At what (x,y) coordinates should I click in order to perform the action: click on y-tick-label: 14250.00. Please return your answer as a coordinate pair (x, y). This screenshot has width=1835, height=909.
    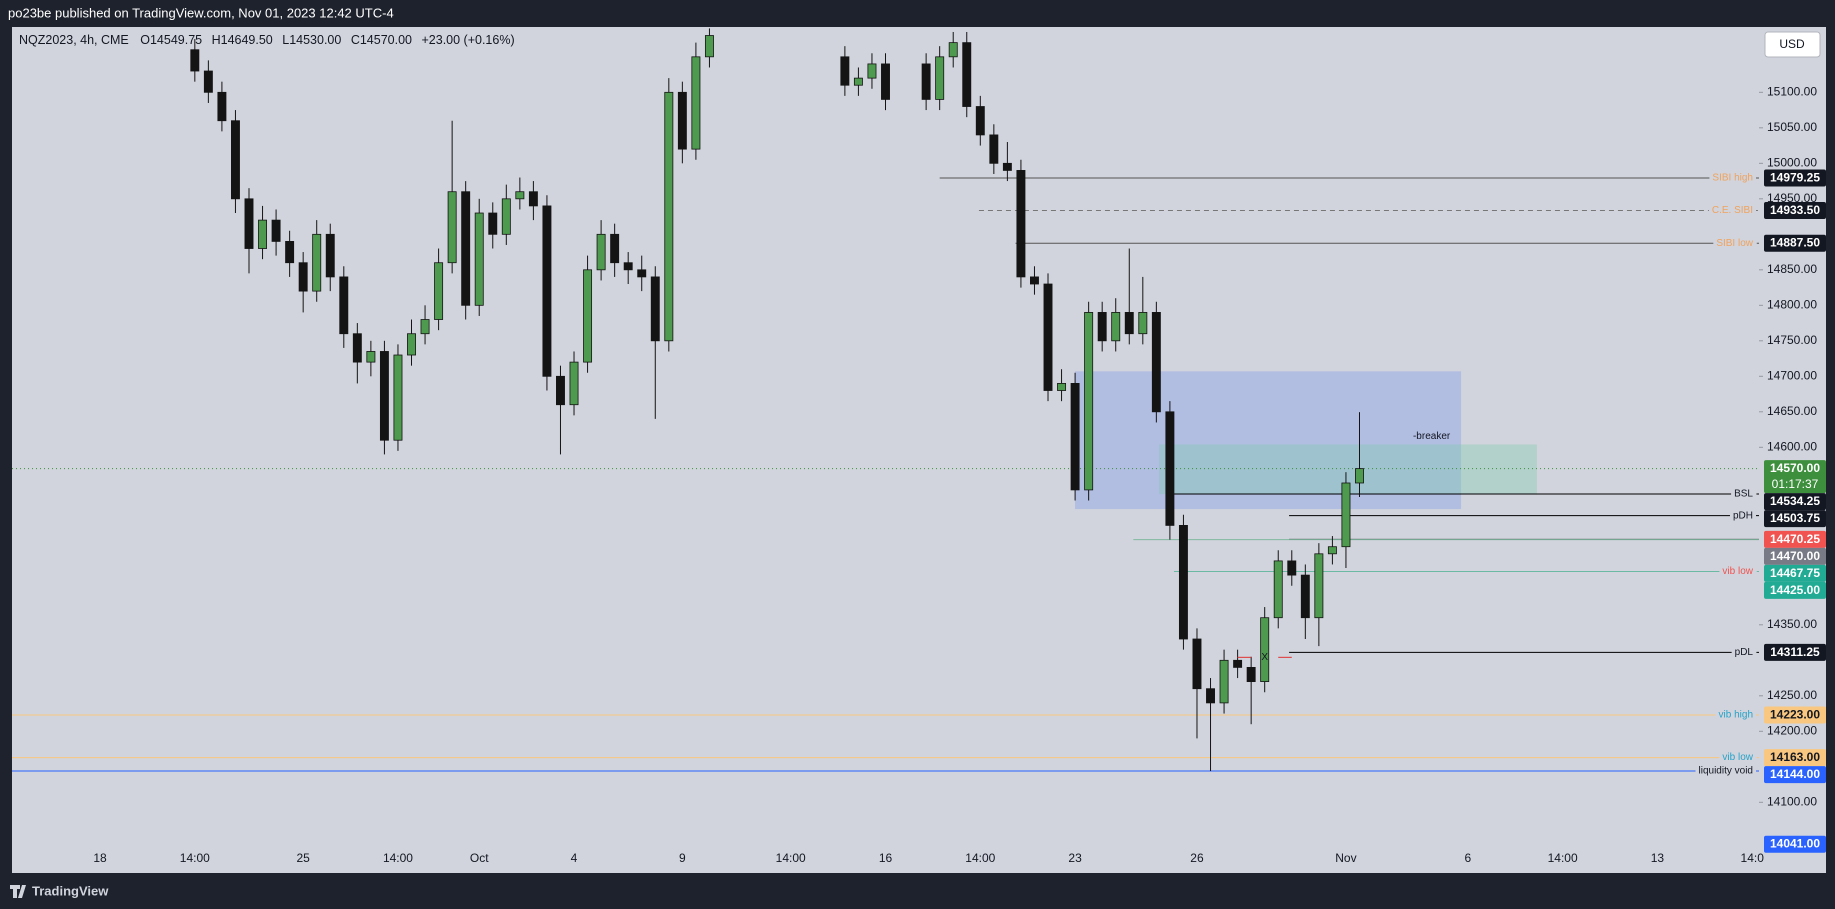
    Looking at the image, I should click on (1792, 695).